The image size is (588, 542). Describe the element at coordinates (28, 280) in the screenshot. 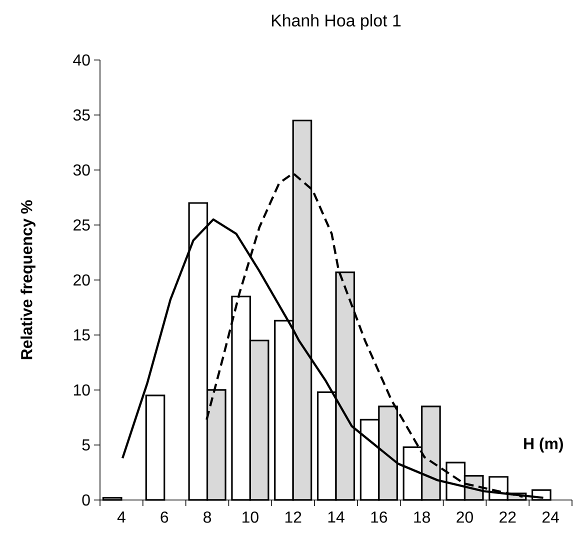

I see `y-axis-title: Relative frequency %` at that location.